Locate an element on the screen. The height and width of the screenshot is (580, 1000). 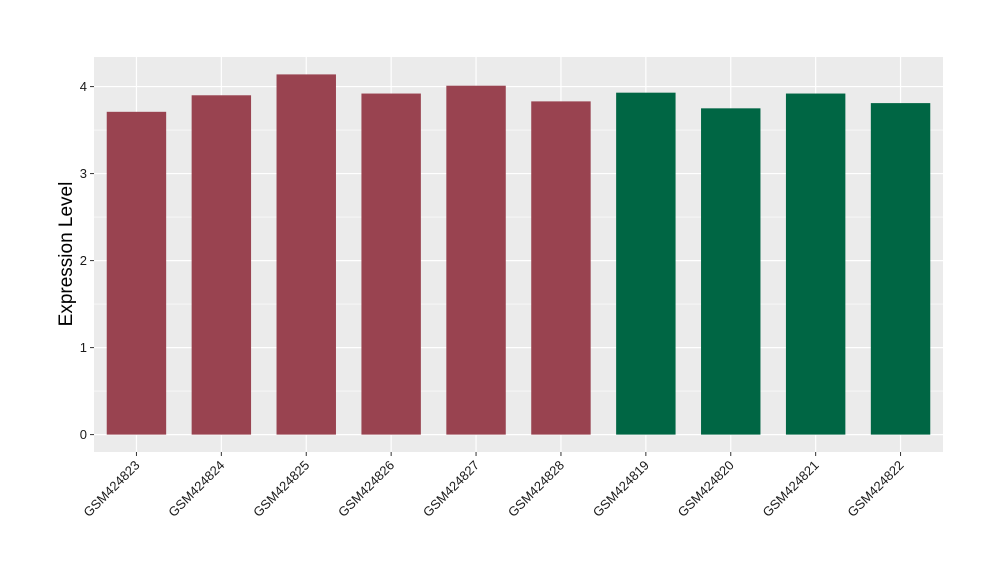
y-tick-label: 1 is located at coordinates (83, 347).